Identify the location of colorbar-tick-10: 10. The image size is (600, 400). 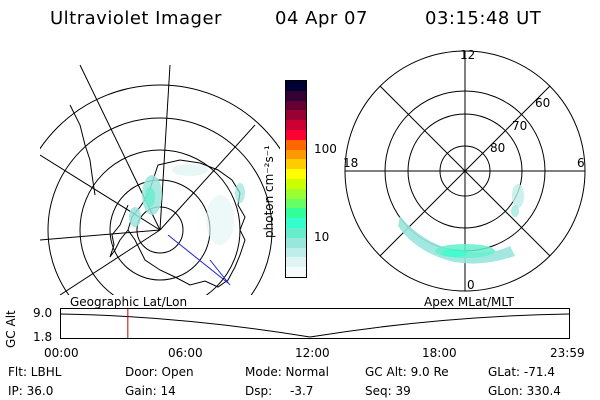
(322, 237).